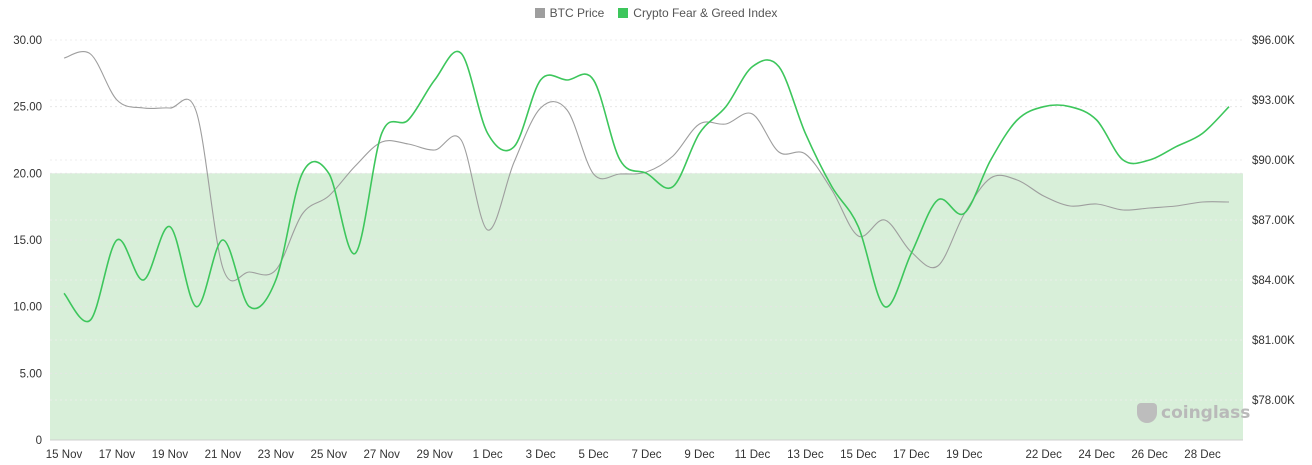 The image size is (1312, 465). What do you see at coordinates (805, 455) in the screenshot?
I see `x-tick-label: 13 Dec` at bounding box center [805, 455].